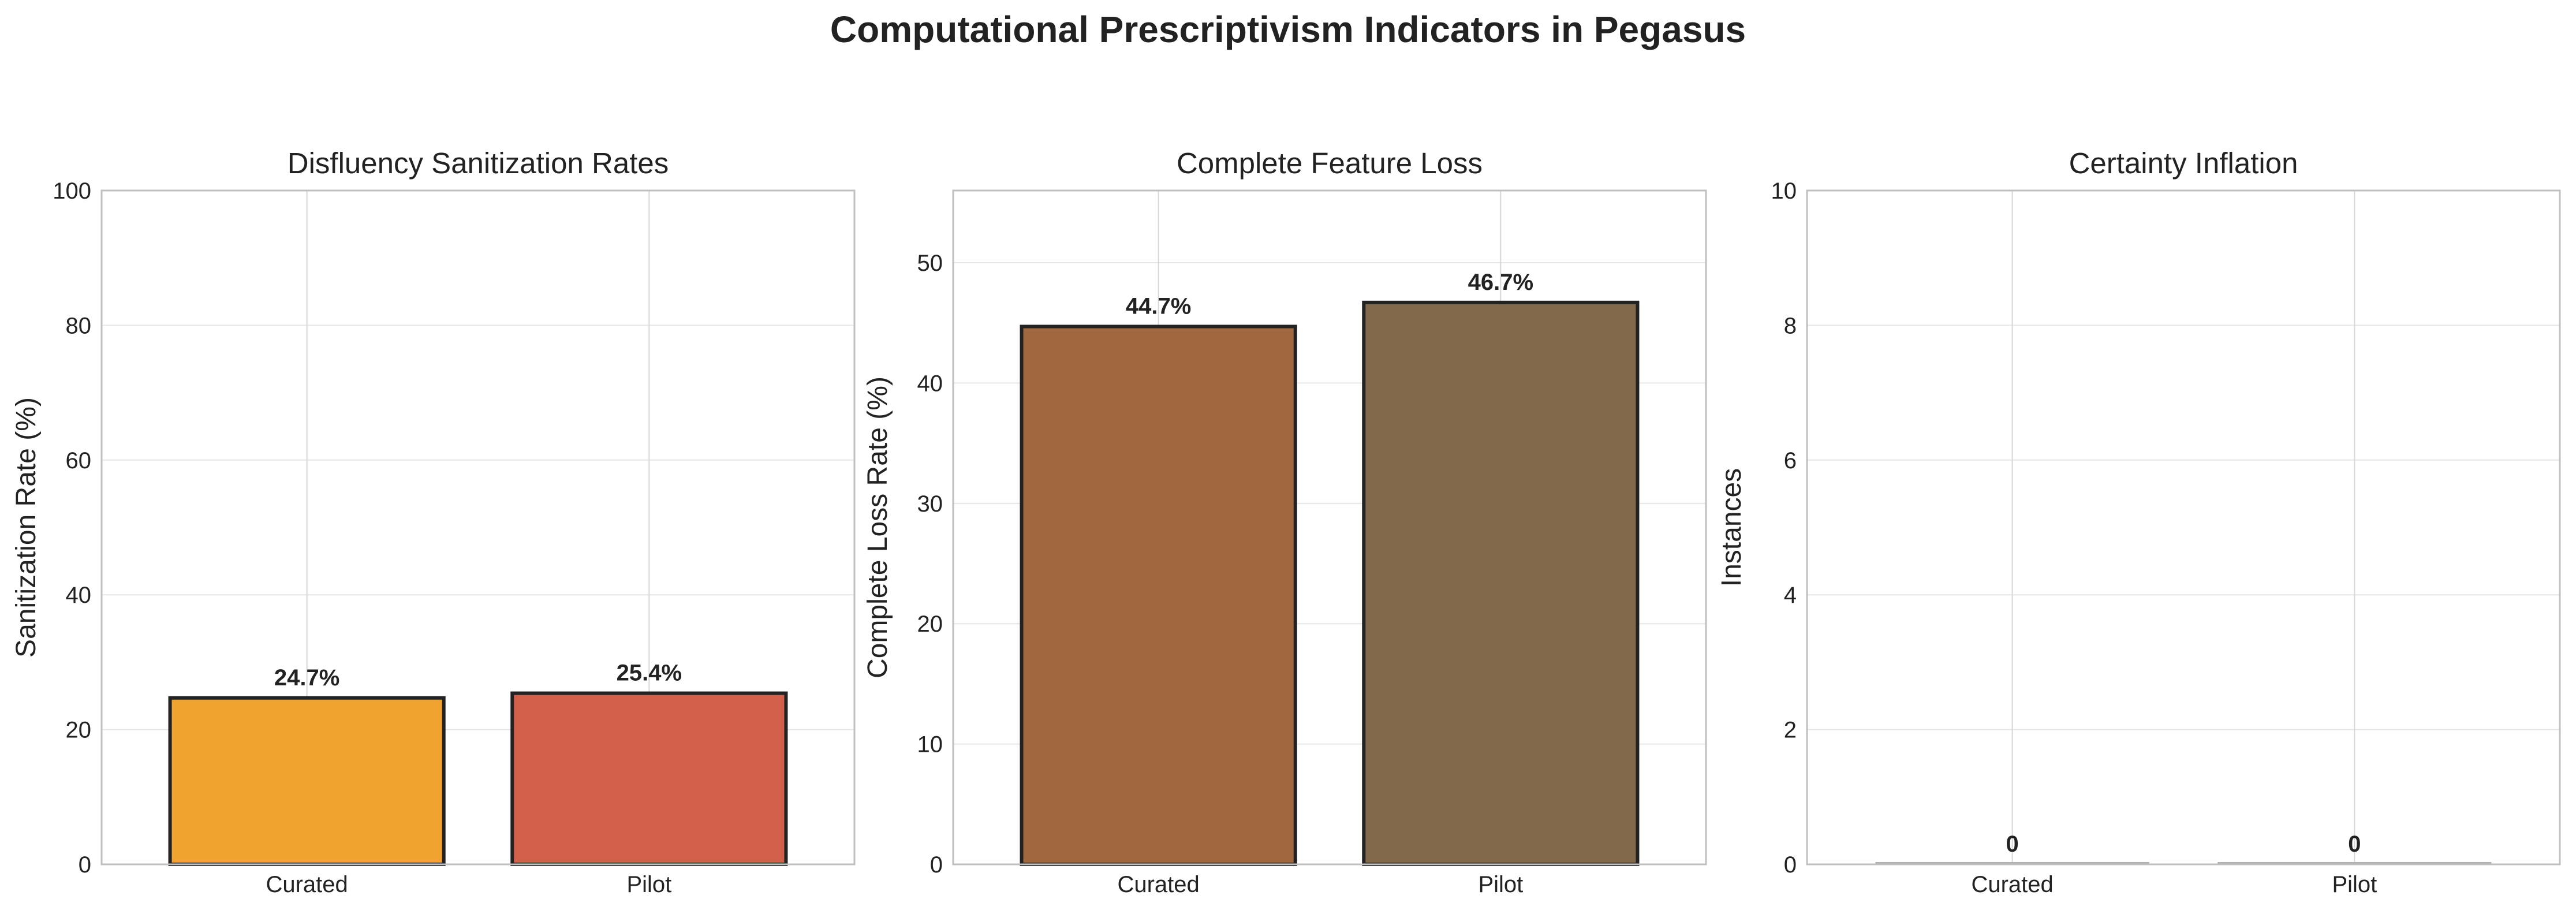  Describe the element at coordinates (1731, 527) in the screenshot. I see `y-axis-label: Instances` at that location.